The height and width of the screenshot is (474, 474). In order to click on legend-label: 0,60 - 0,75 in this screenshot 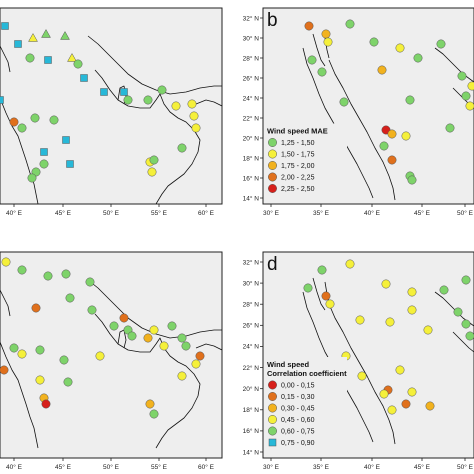, I will do `click(298, 432)`.